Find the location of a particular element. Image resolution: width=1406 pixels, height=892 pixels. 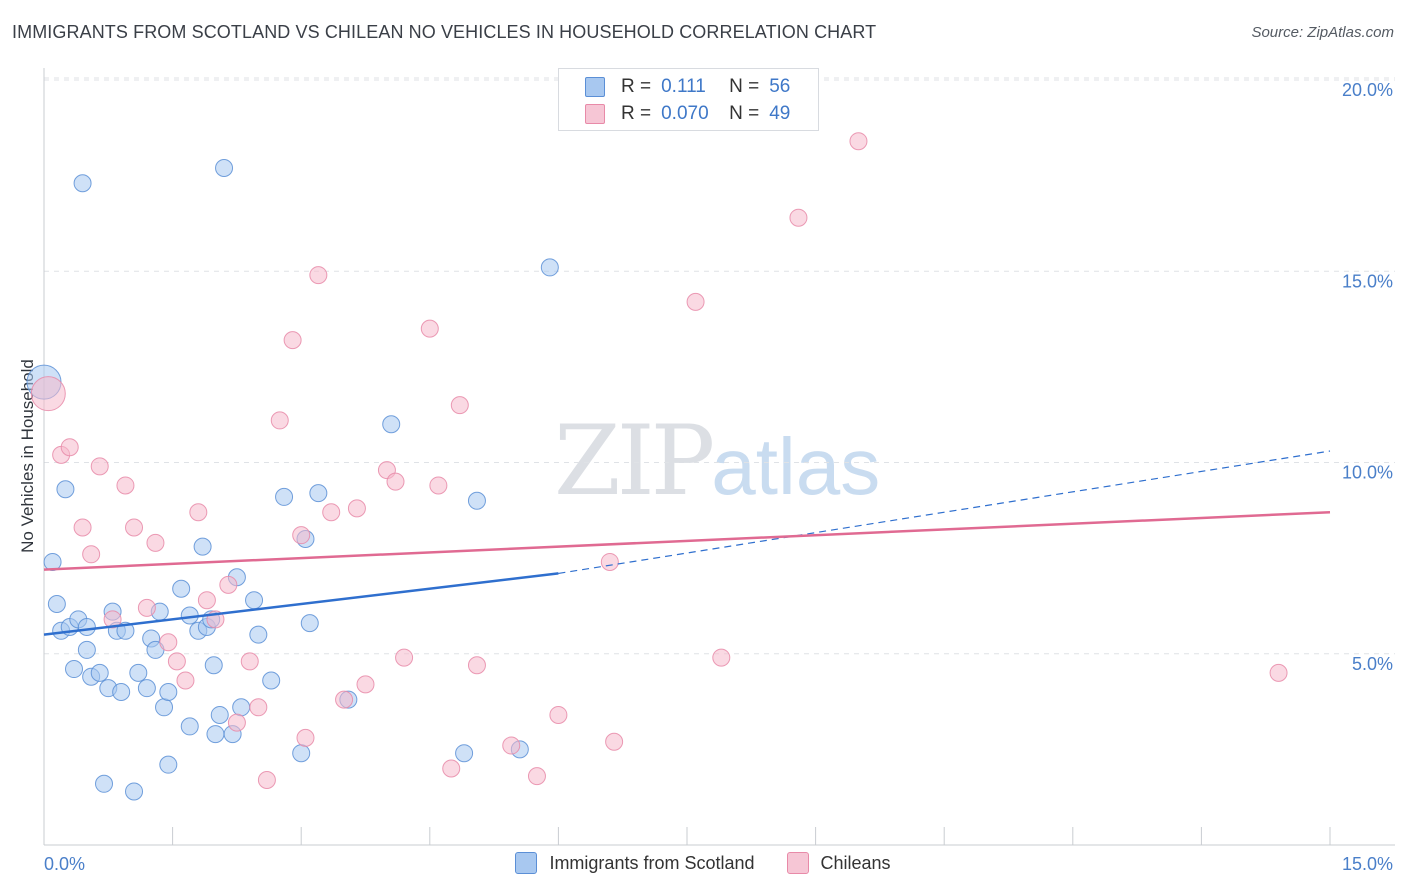

scotland-trend-line is located at coordinates (301, 604).